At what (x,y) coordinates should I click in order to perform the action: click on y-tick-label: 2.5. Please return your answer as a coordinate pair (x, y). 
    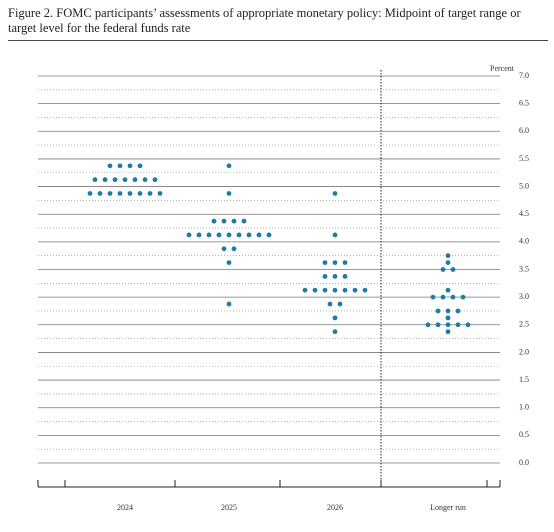
    Looking at the image, I should click on (524, 324).